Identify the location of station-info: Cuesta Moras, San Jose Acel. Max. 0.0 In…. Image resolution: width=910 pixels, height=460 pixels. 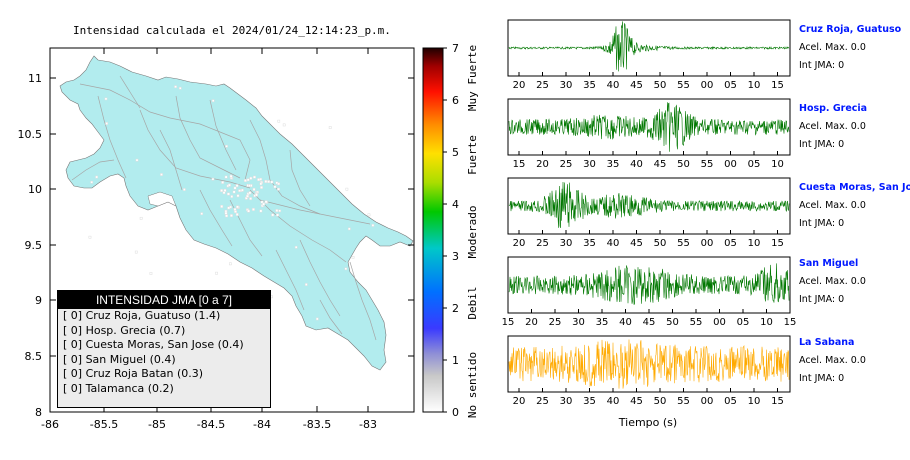
(854, 205).